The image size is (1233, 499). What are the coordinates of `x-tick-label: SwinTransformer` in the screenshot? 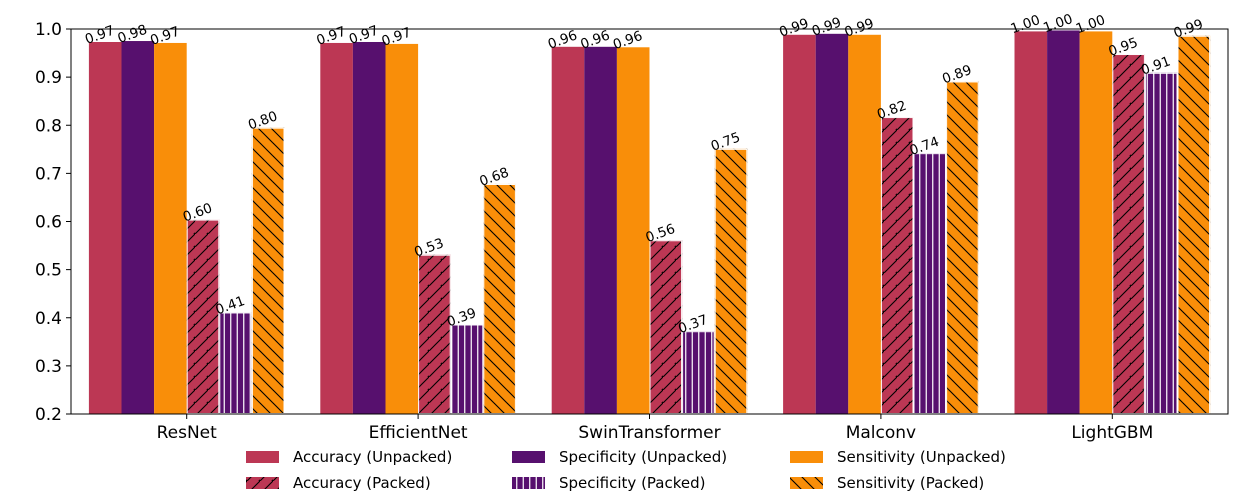 It's located at (649, 433).